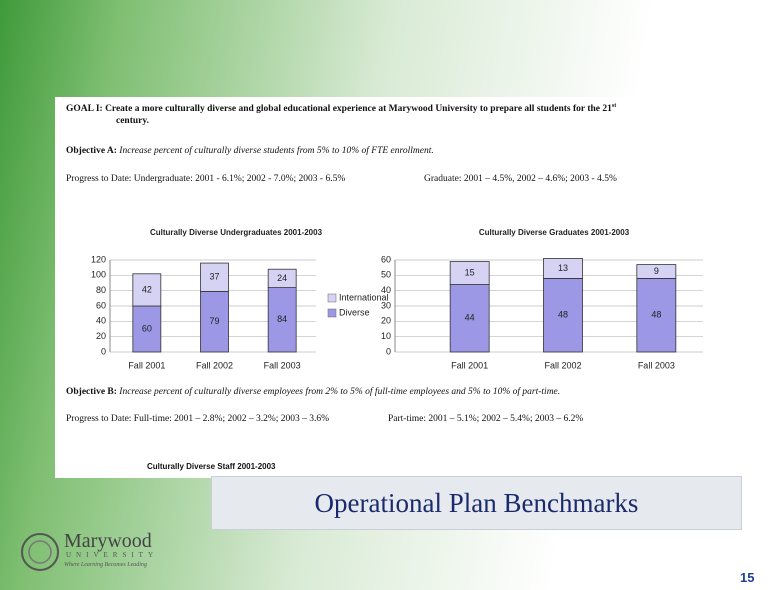  What do you see at coordinates (101, 290) in the screenshot?
I see `y-tick-label: 80` at bounding box center [101, 290].